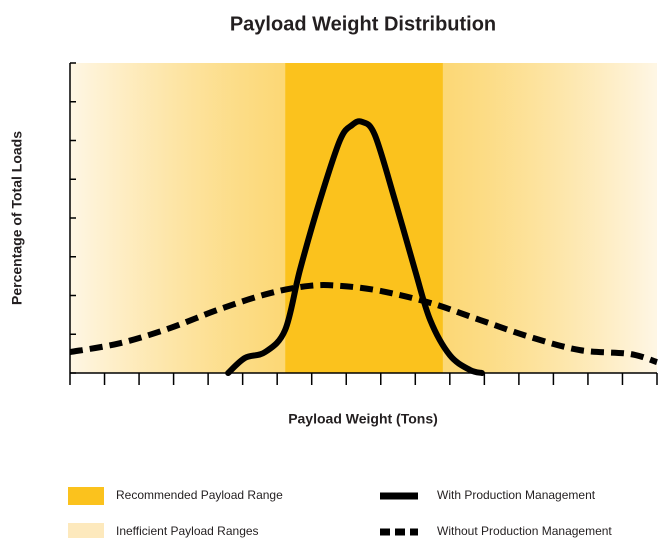 This screenshot has height=538, width=663. I want to click on x-axis-label: Payload Weight (Tons), so click(363, 419).